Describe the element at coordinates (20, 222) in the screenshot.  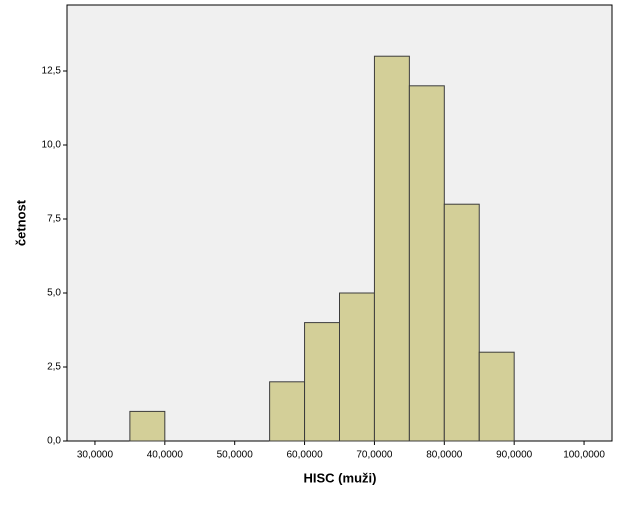
I see `y-axis-title: četnost` at that location.